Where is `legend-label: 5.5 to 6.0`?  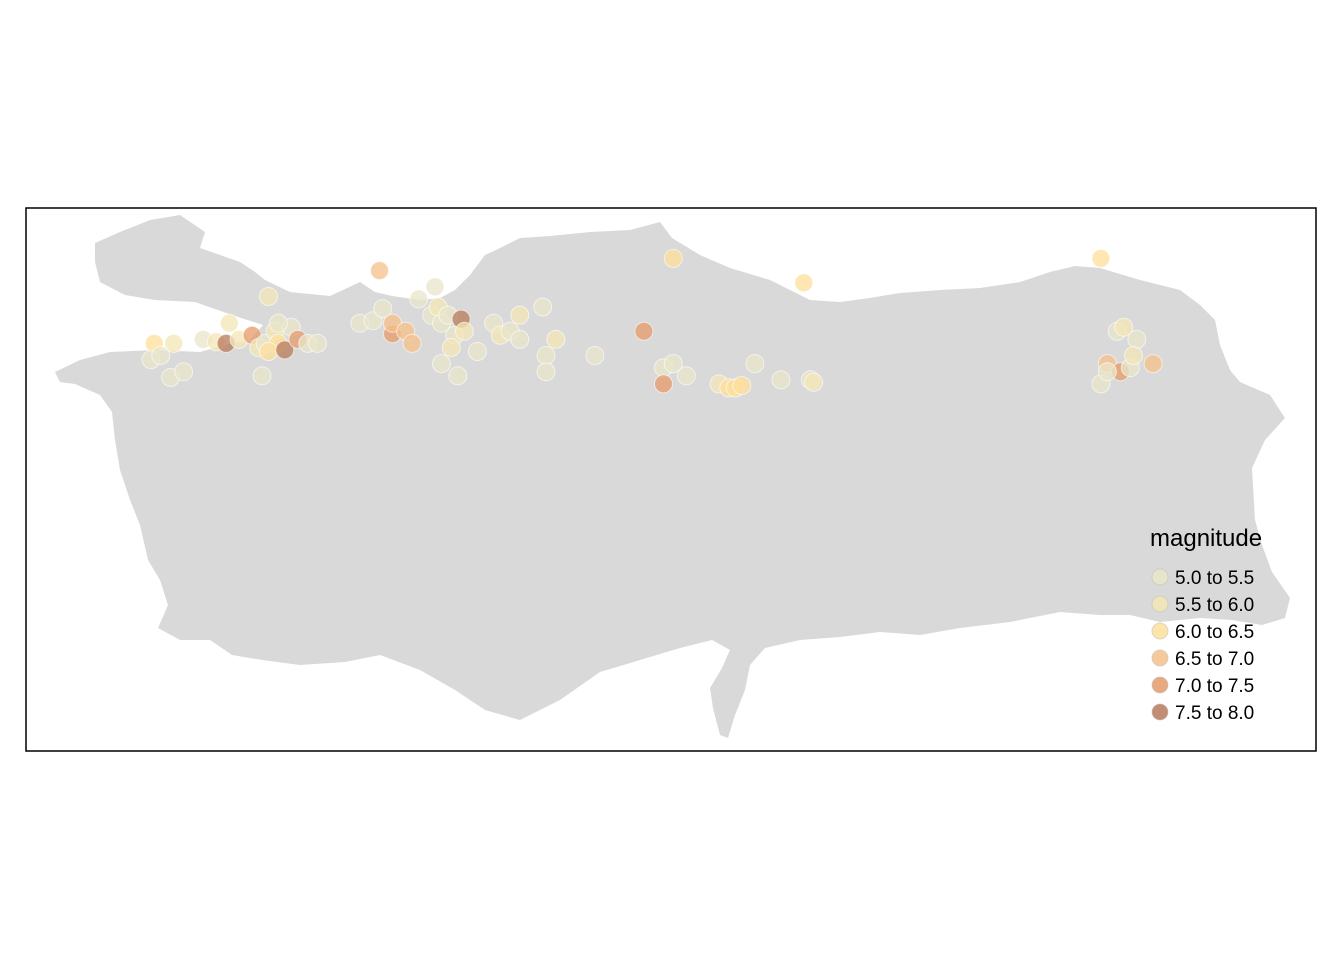 legend-label: 5.5 to 6.0 is located at coordinates (1214, 605).